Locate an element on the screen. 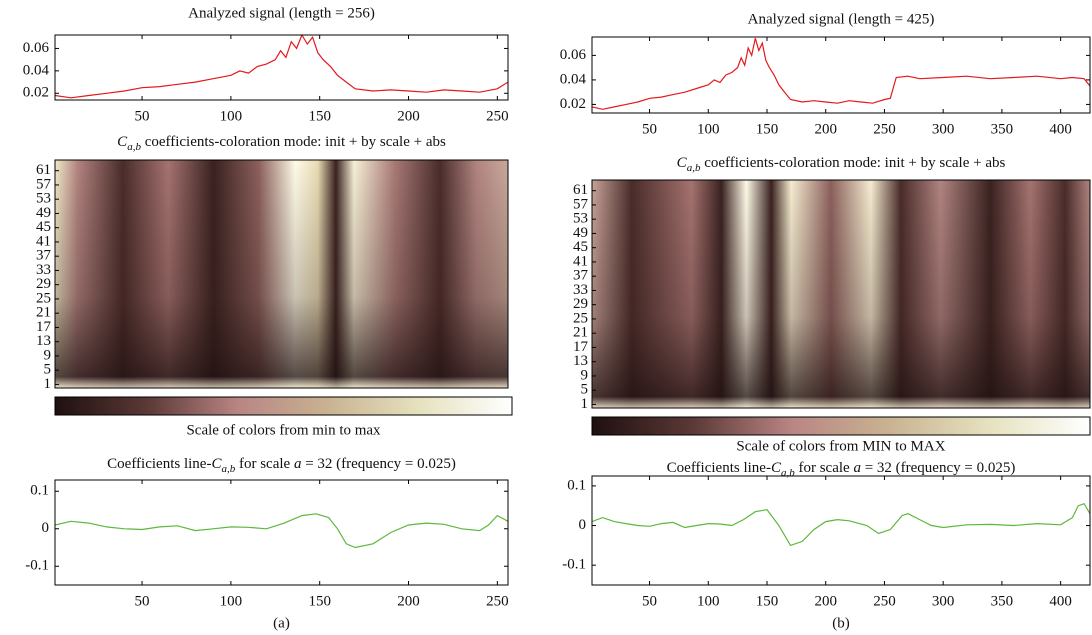  colorbar-label: Scale of colors from min to max is located at coordinates (283, 430).